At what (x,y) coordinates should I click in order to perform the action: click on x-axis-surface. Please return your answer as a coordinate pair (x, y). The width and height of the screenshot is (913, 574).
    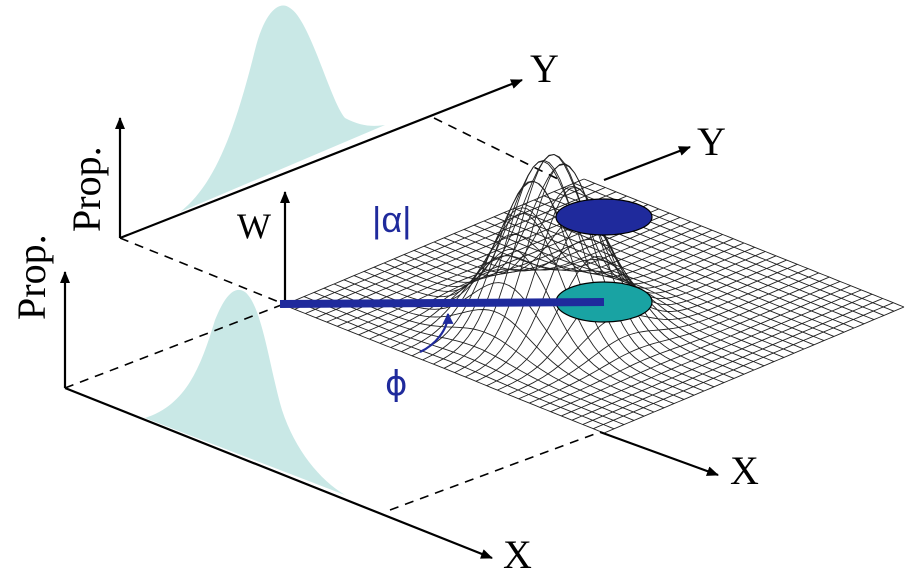
    Looking at the image, I should click on (659, 453).